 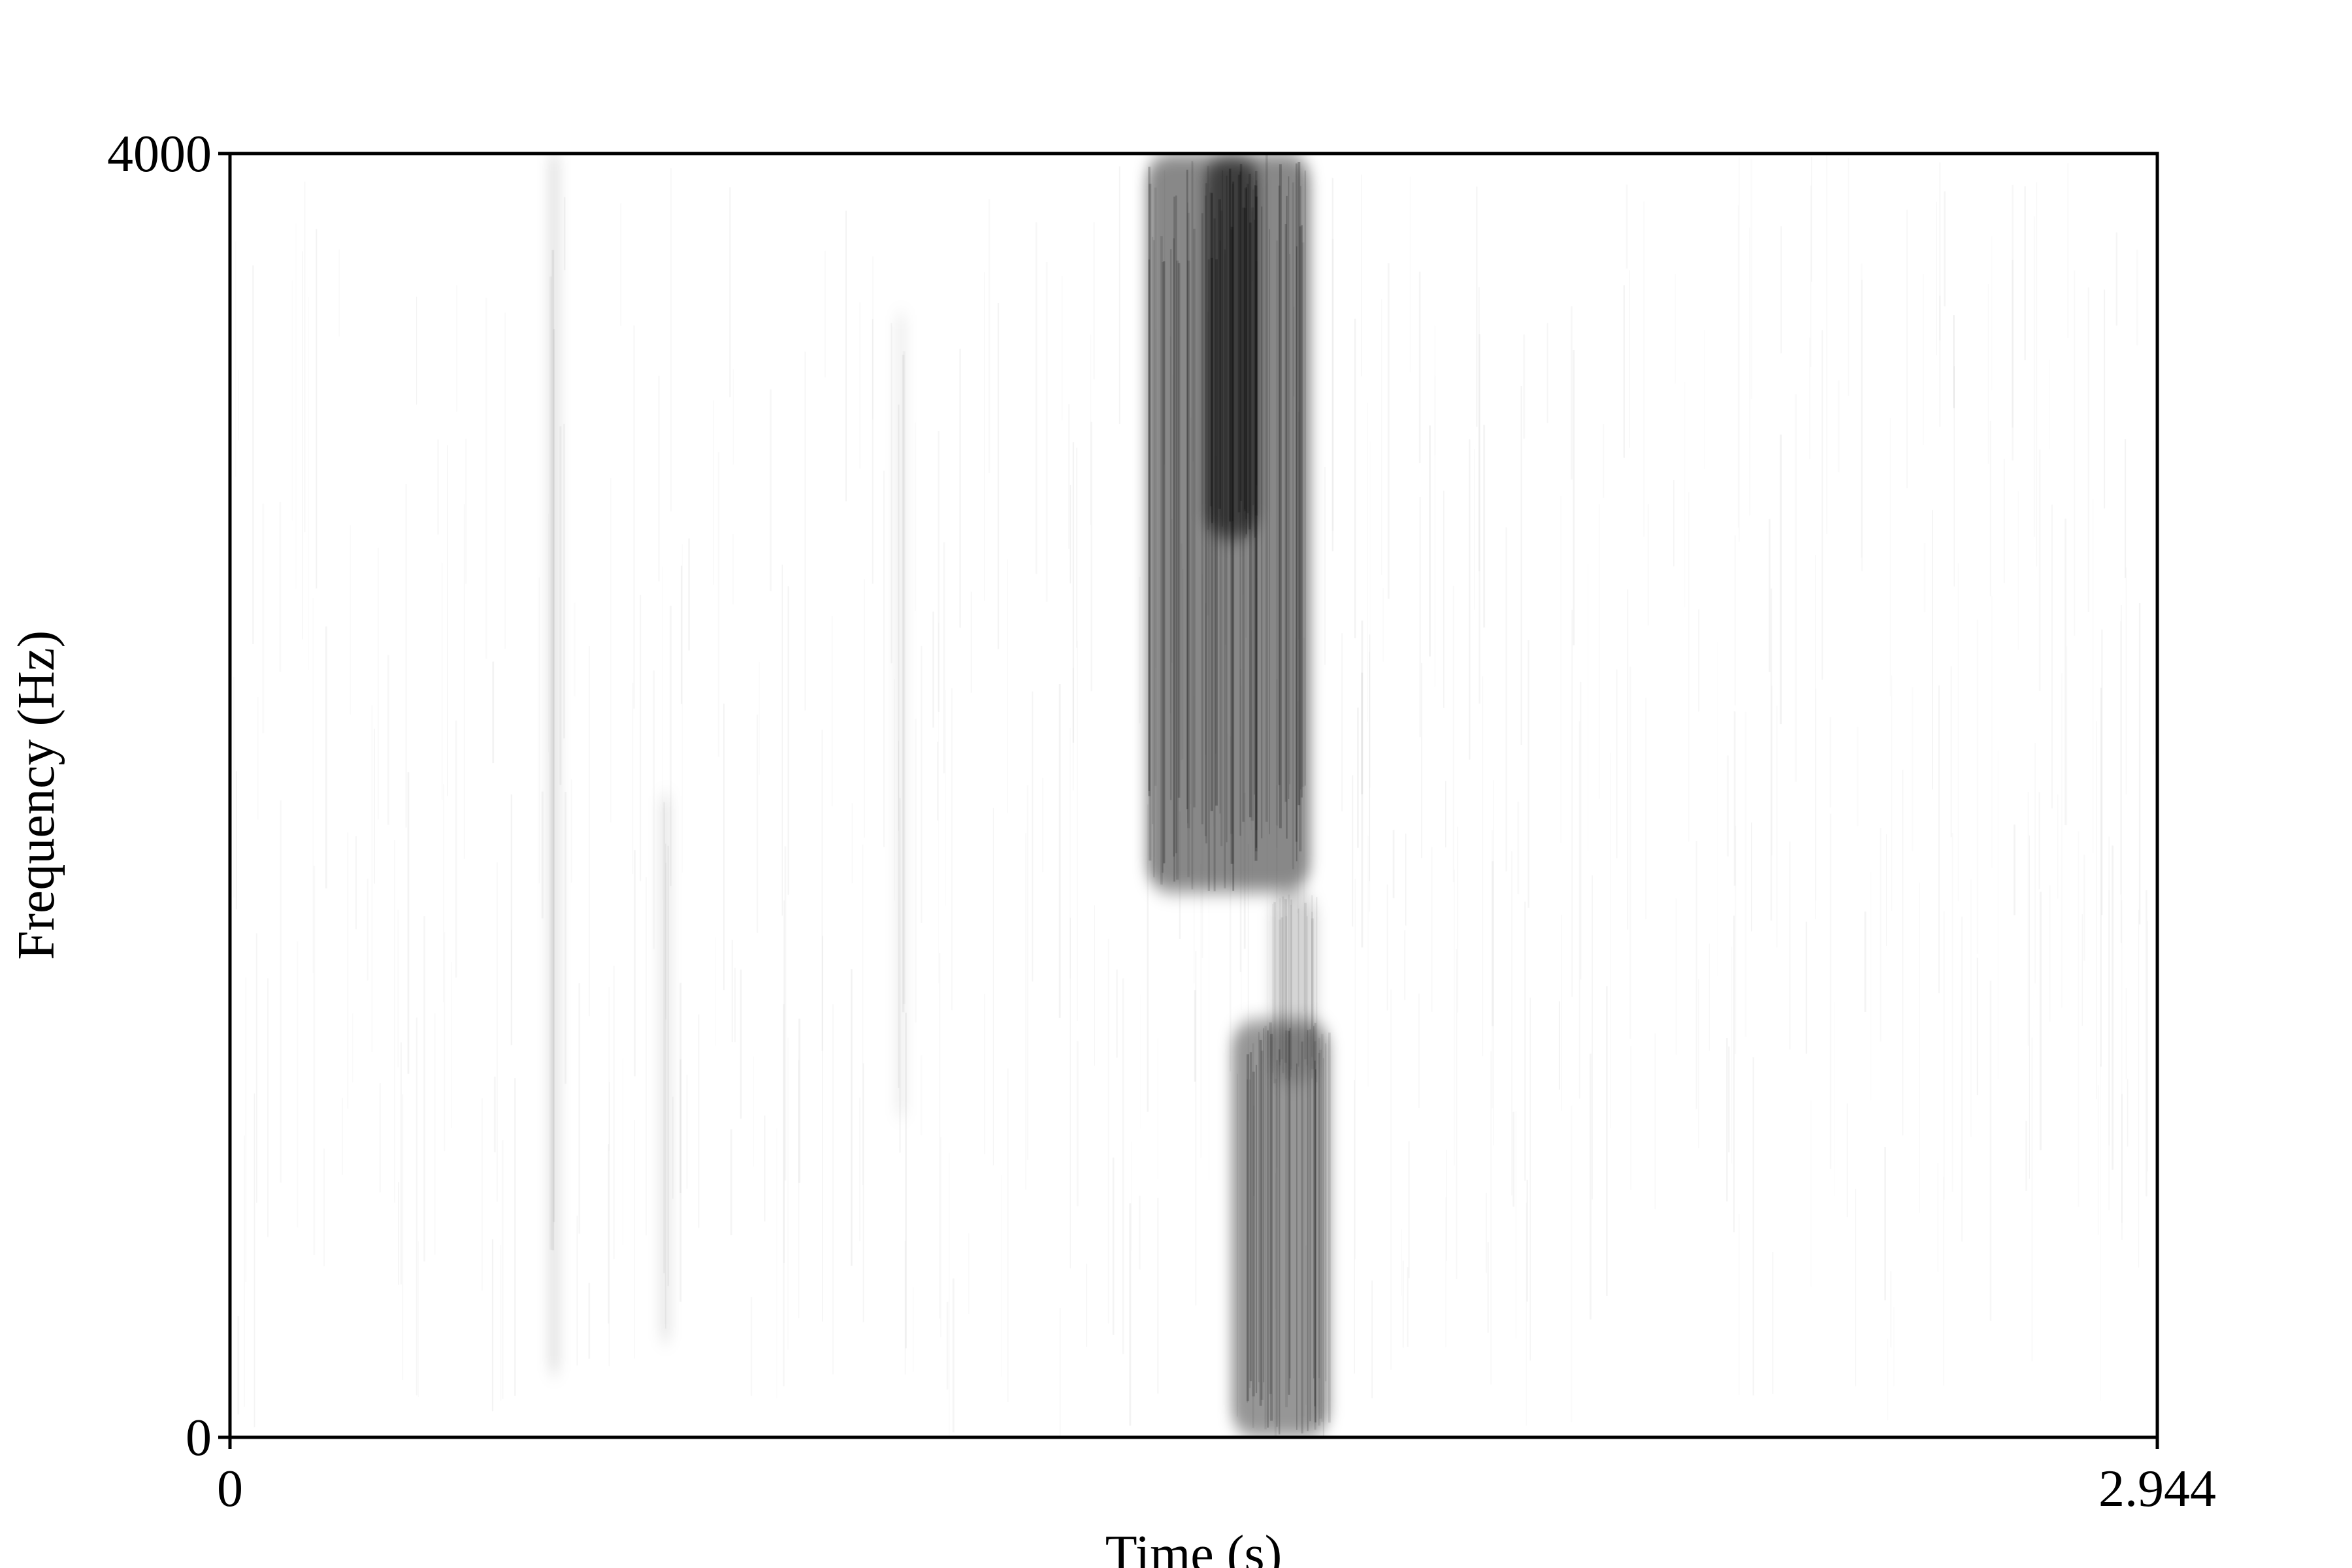 I want to click on y-tick-label-max: 4000, so click(x=159, y=154).